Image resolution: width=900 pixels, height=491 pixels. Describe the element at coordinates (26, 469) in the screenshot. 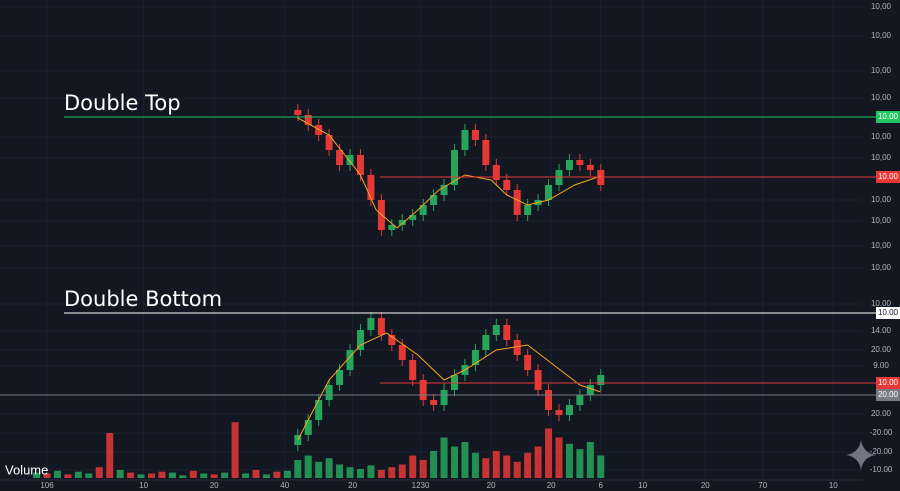

I see `volume-label: Volume` at that location.